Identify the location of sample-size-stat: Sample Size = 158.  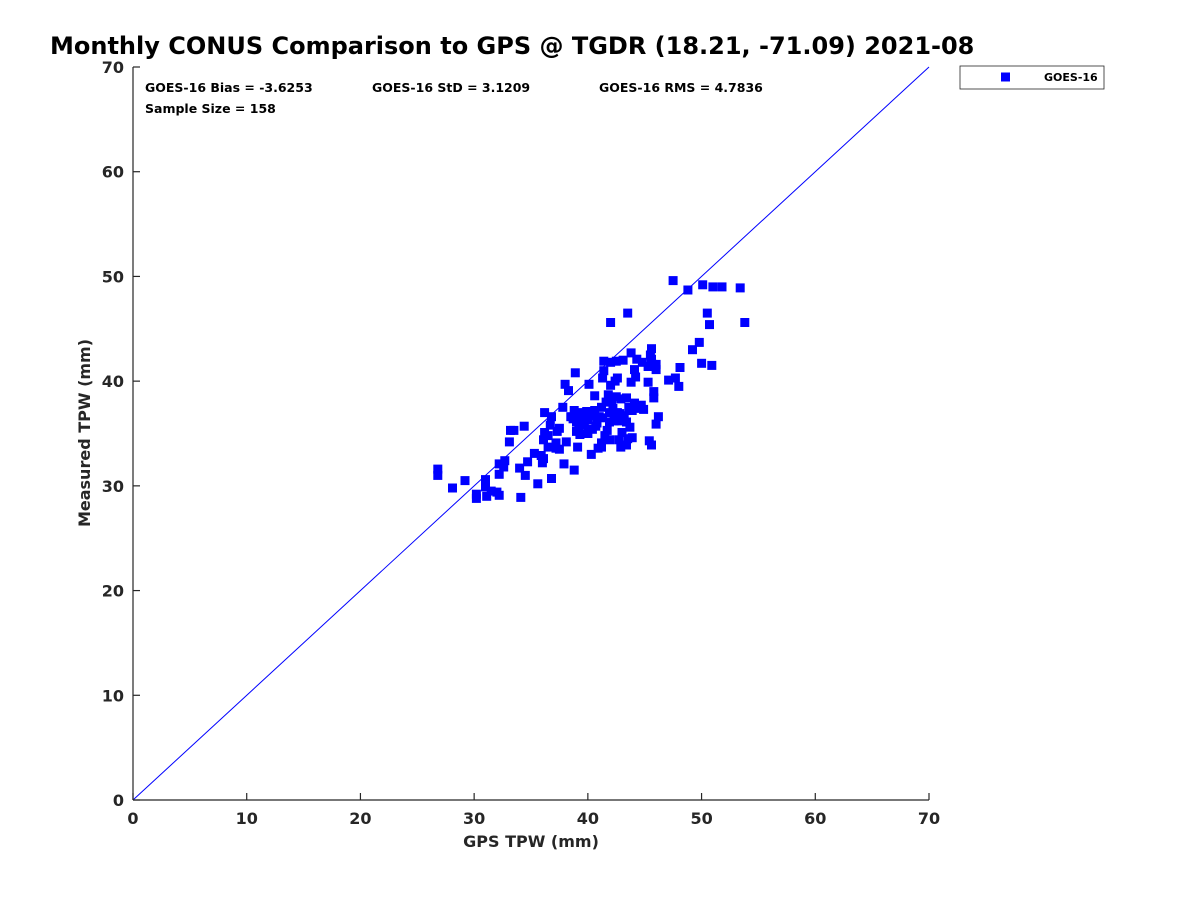
(210, 108).